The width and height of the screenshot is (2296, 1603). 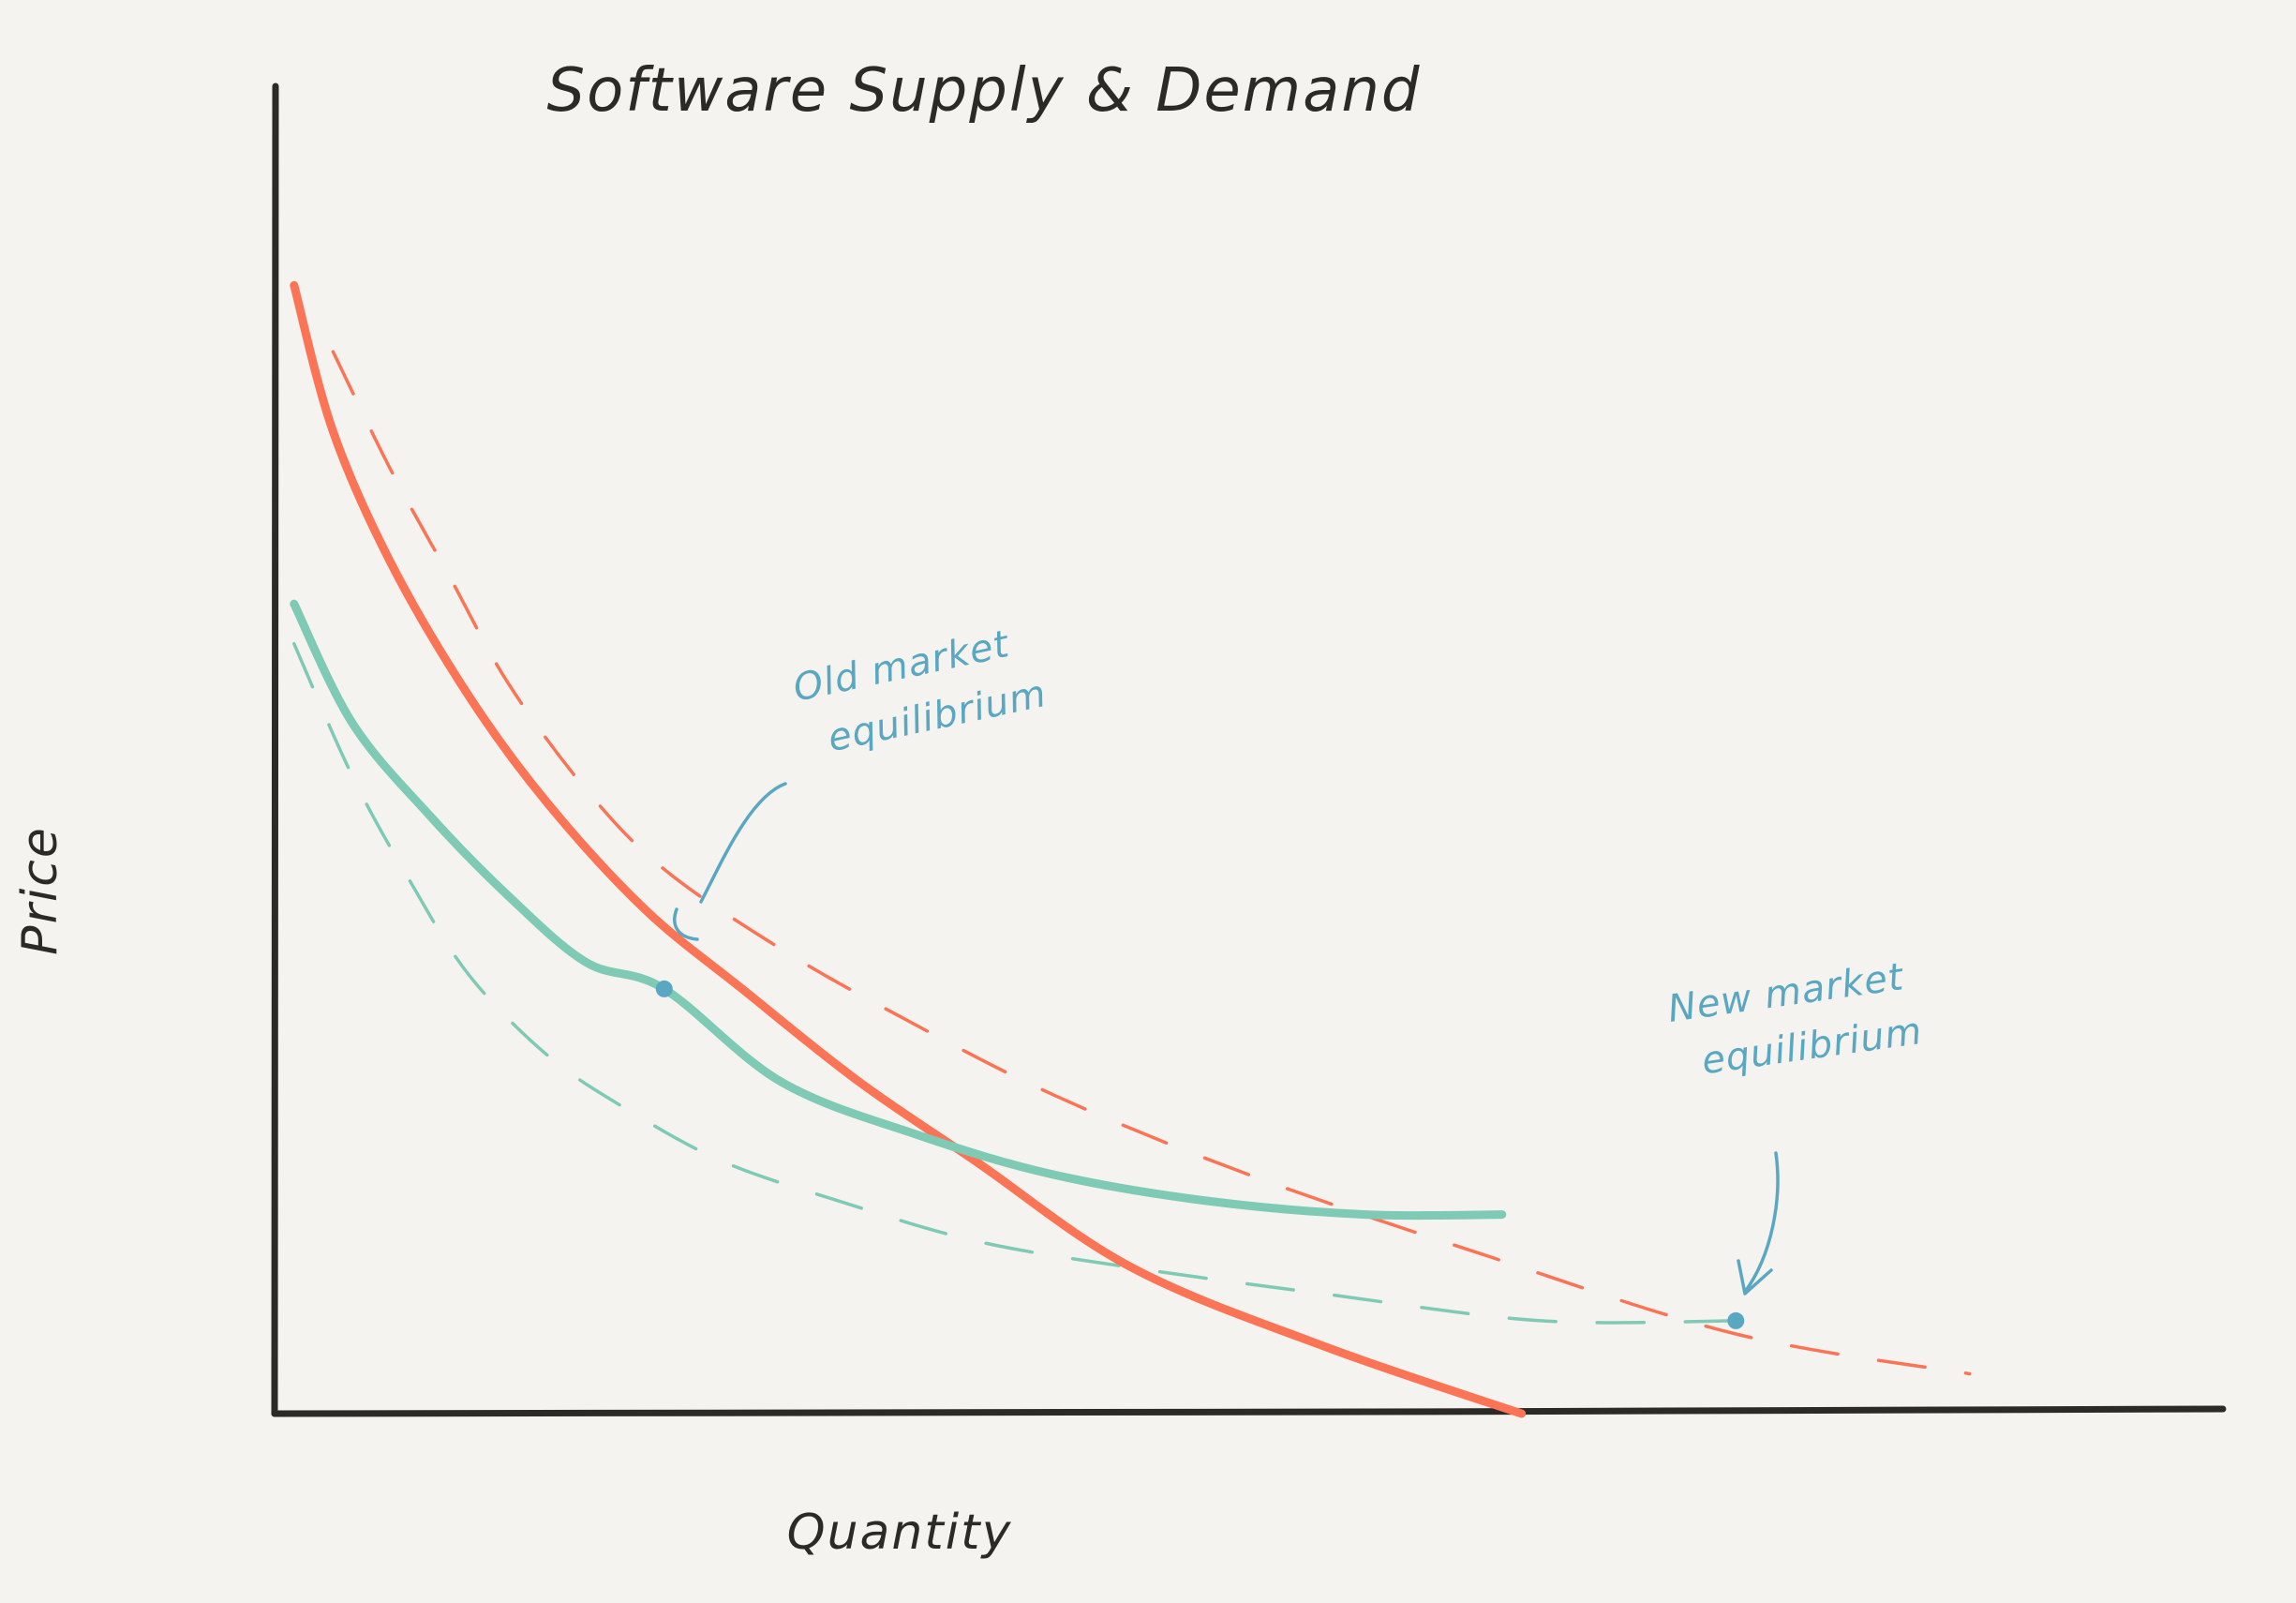 What do you see at coordinates (686, 924) in the screenshot?
I see `old-equilibrium-arrow-head` at bounding box center [686, 924].